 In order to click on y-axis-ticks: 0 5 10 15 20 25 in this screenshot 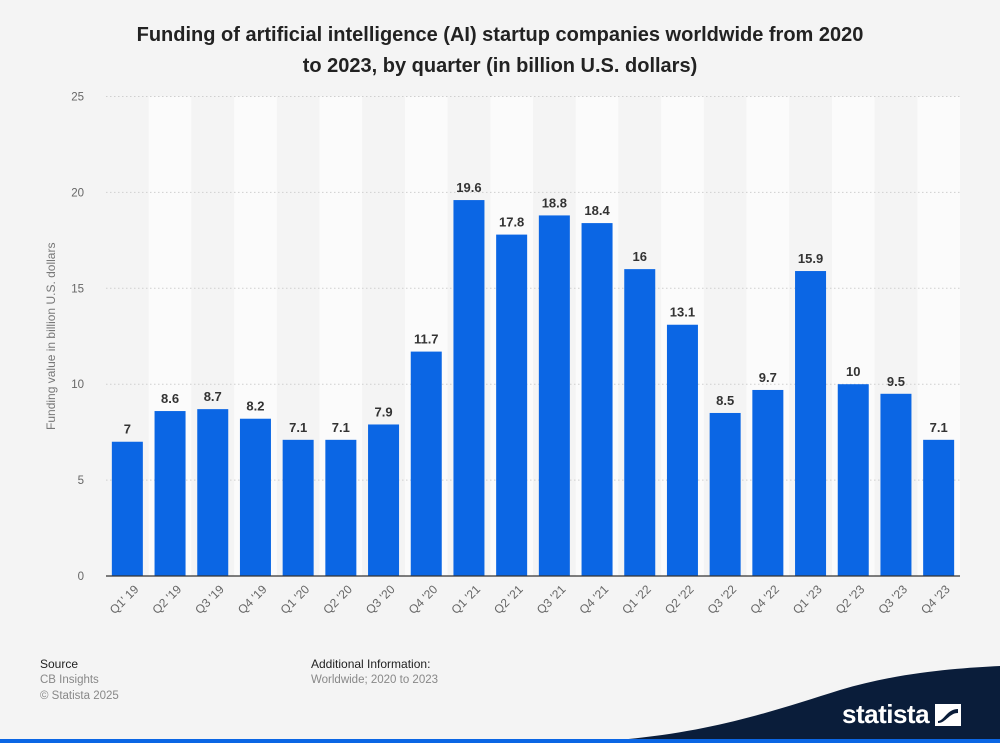, I will do `click(77, 338)`.